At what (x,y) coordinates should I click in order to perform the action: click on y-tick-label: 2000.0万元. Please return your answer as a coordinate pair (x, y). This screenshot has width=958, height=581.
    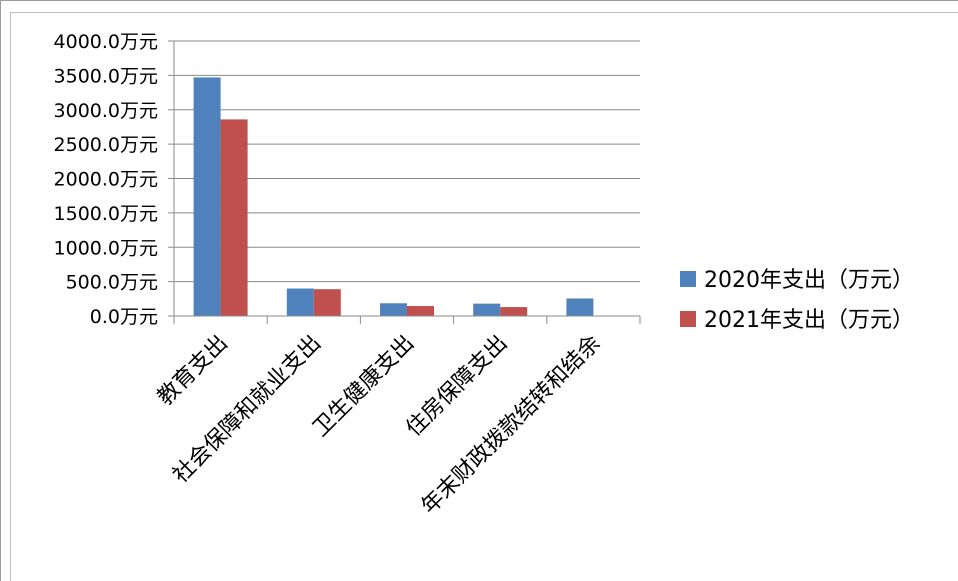
    Looking at the image, I should click on (106, 180).